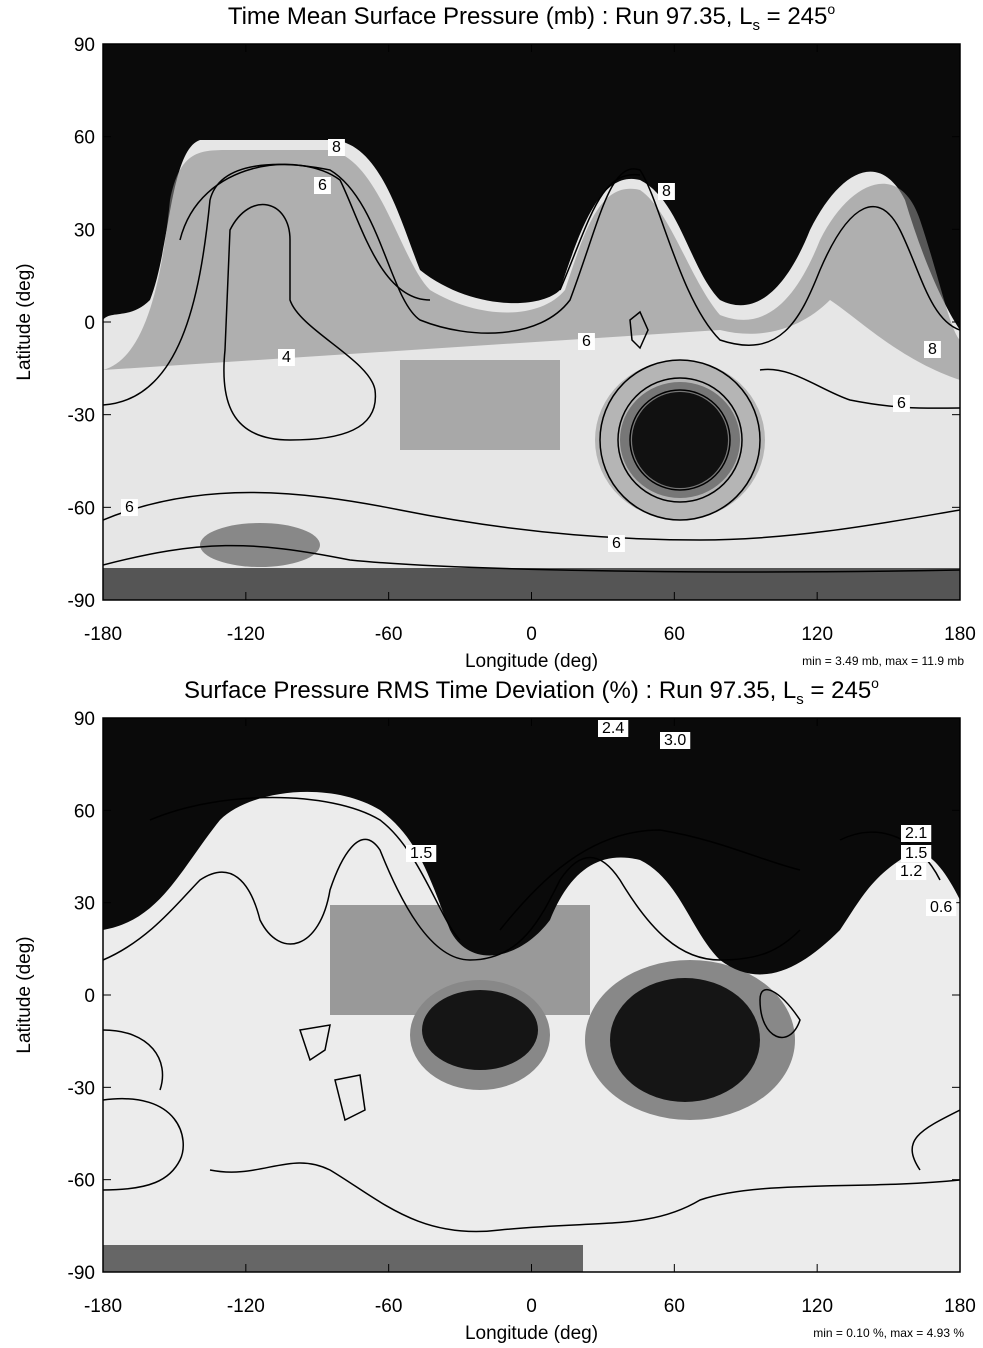 The width and height of the screenshot is (983, 1348). I want to click on contour-label: 0.6, so click(941, 907).